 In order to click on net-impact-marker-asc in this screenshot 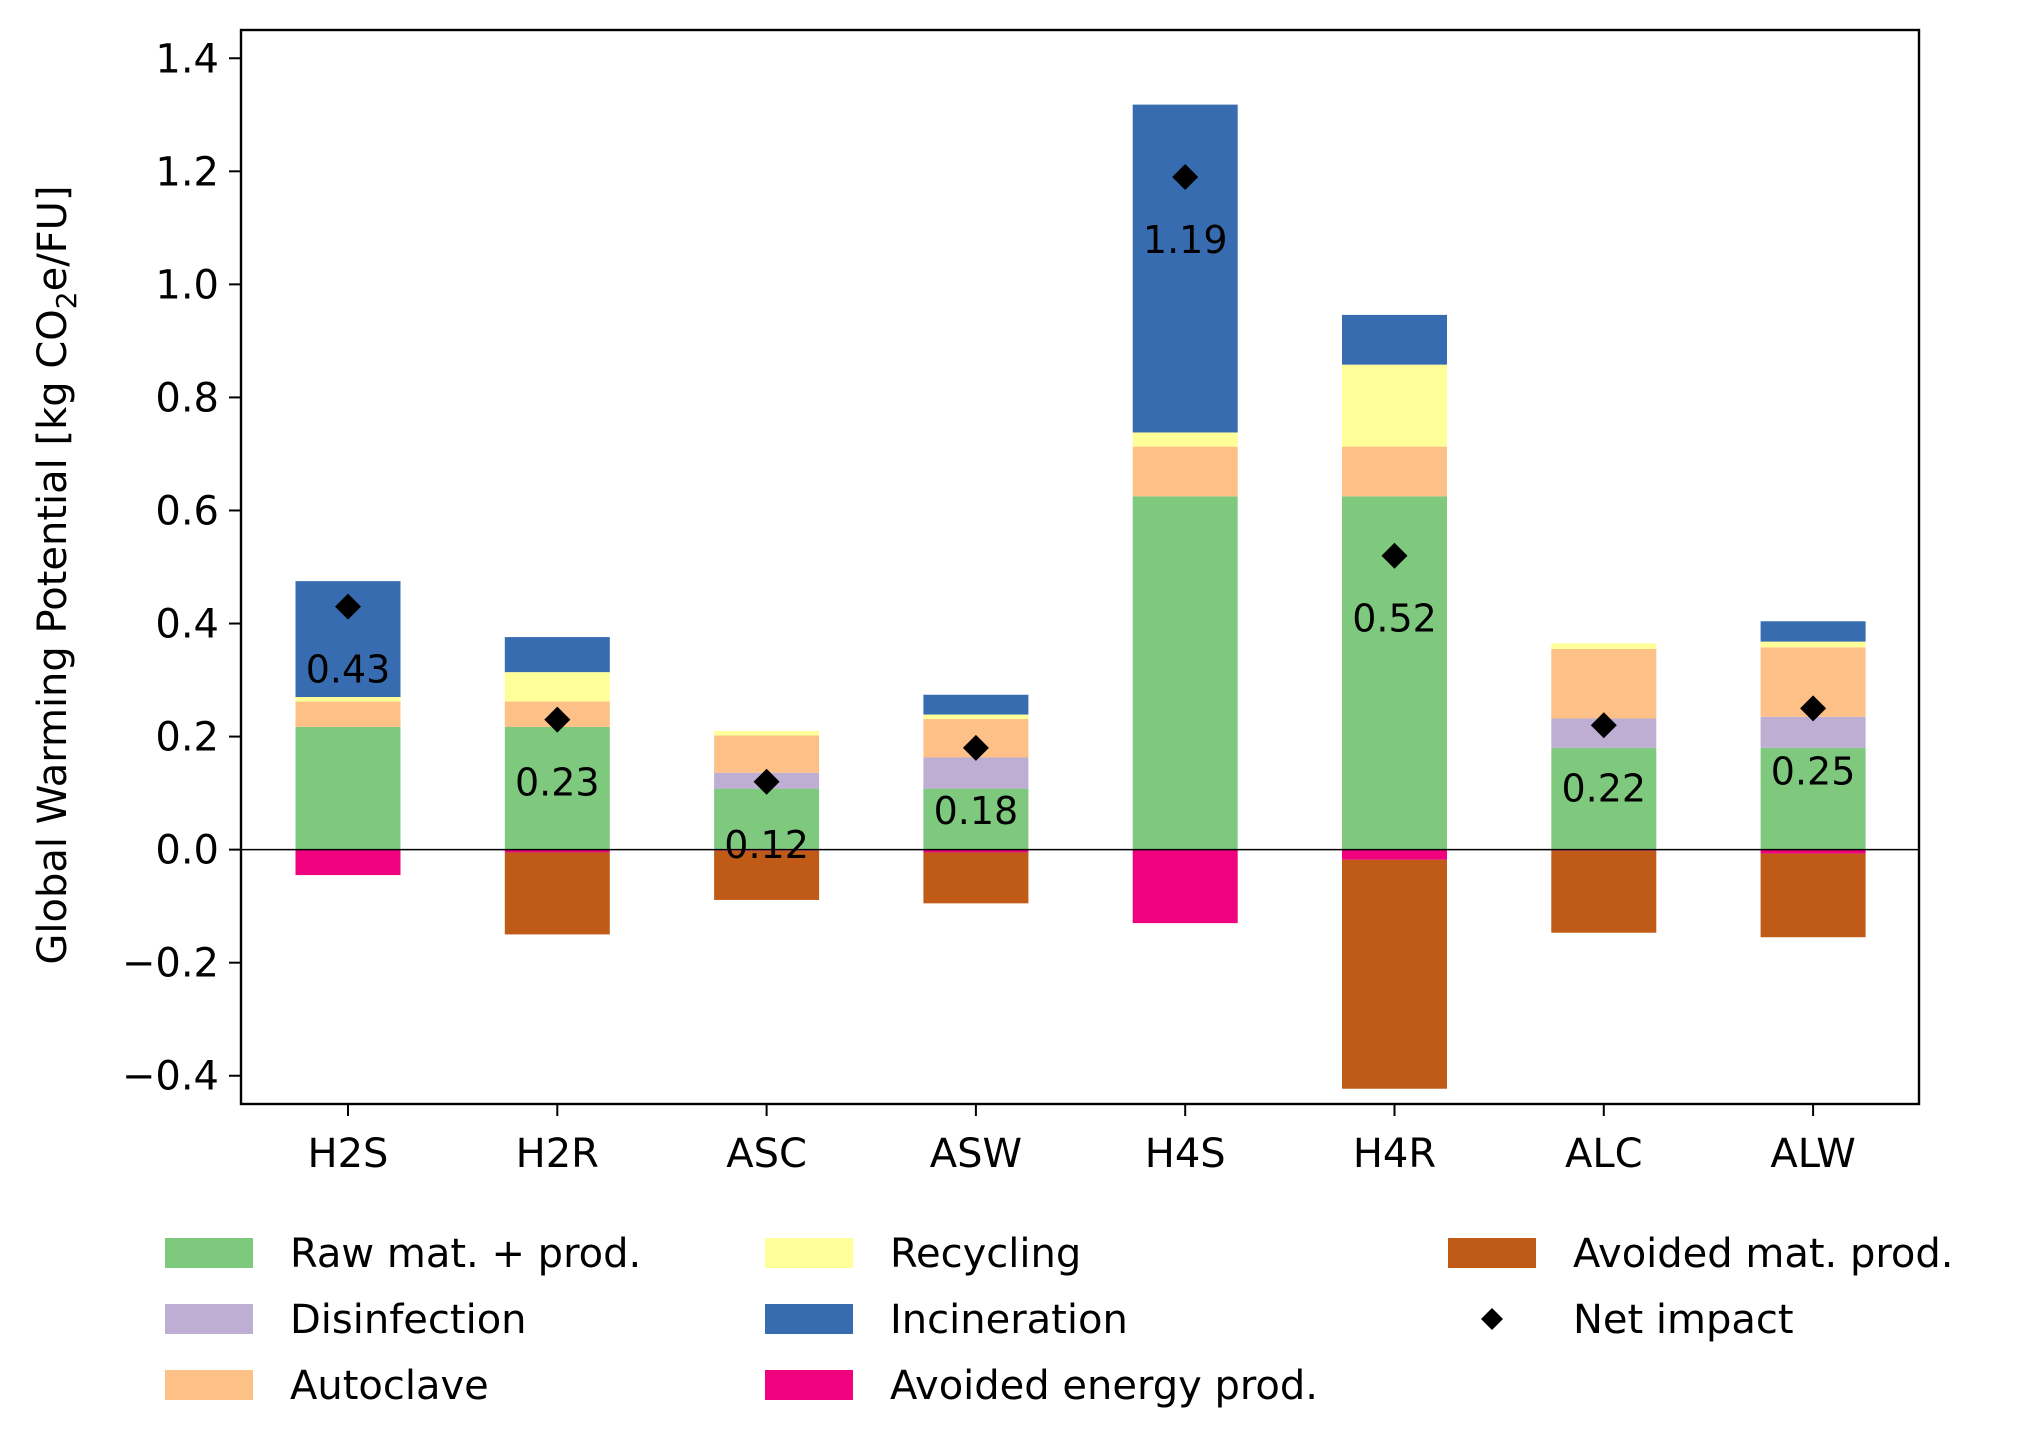, I will do `click(766, 781)`.